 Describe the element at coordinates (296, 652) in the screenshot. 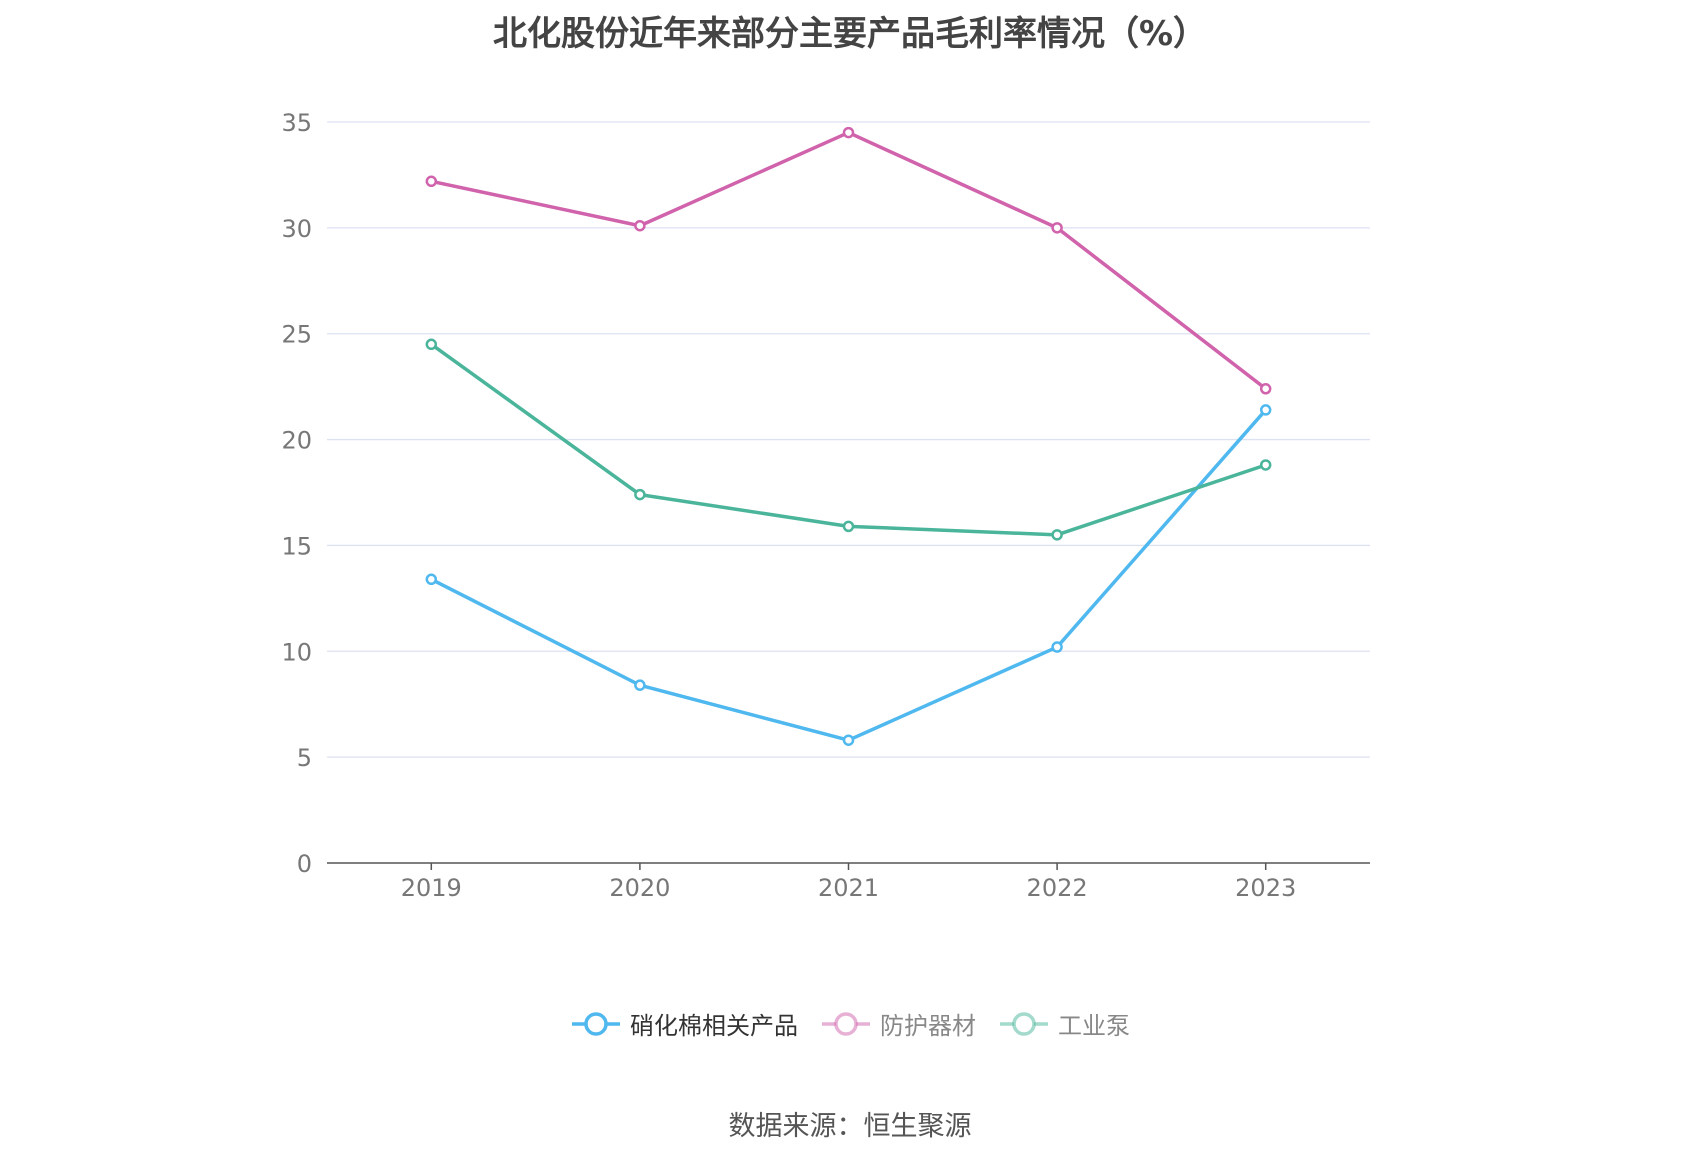

I see `y-tick-label: 10` at that location.